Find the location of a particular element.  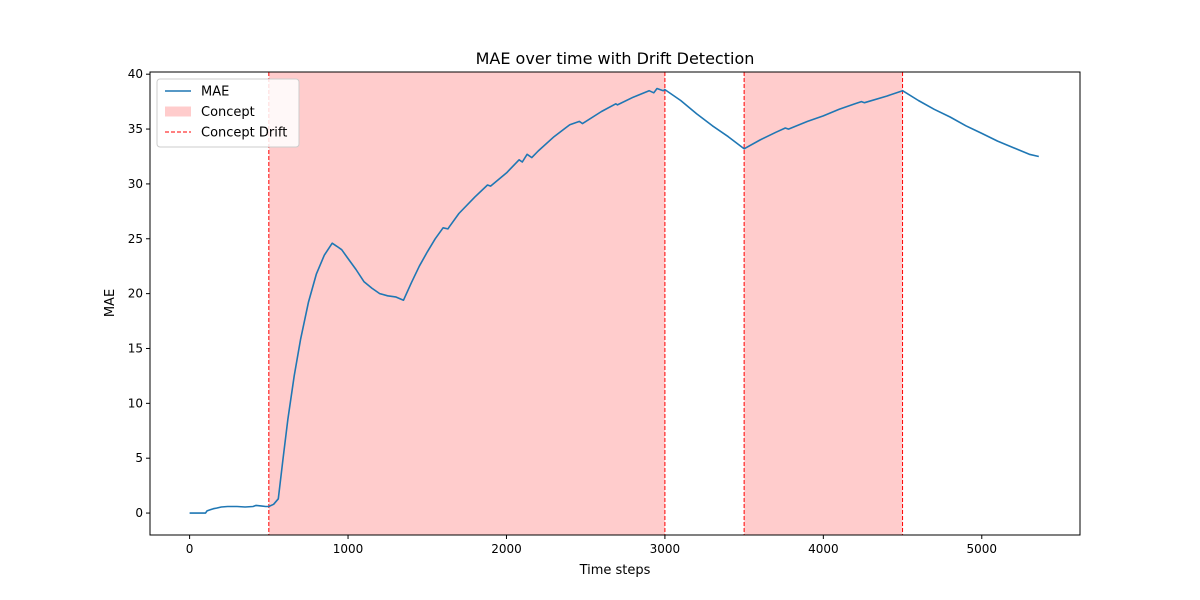

y-tick-label: 30 is located at coordinates (135, 184).